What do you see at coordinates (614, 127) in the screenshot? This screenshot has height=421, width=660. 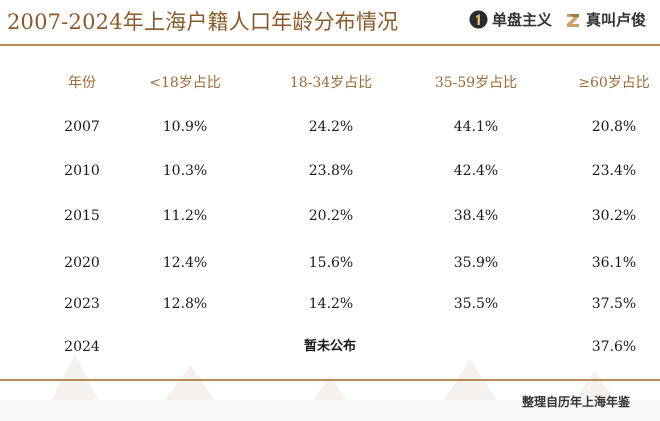 I see `table-cell: 20.8%` at bounding box center [614, 127].